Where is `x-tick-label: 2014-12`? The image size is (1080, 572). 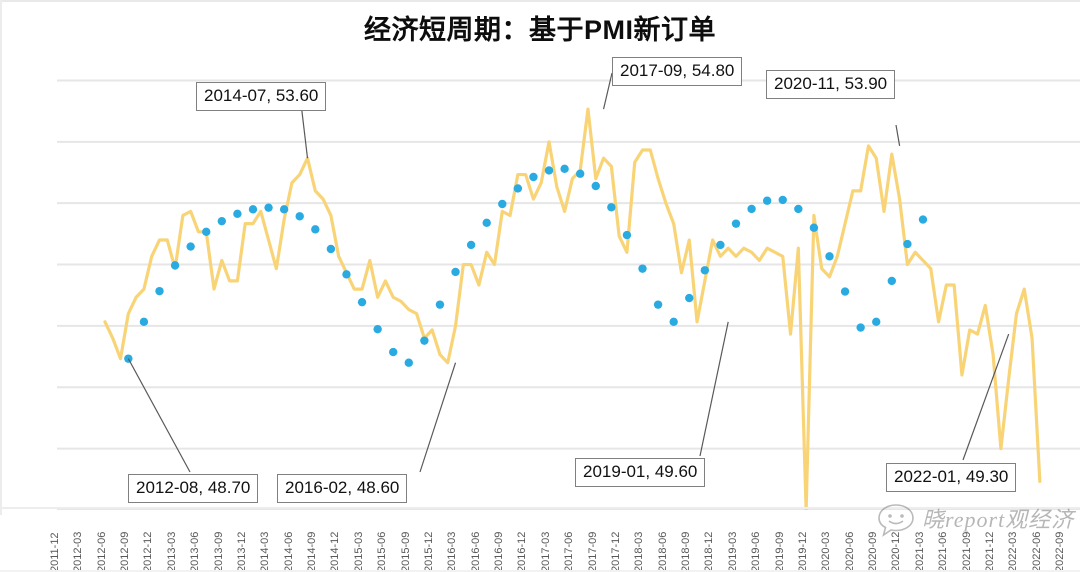
x-tick-label: 2014-12 is located at coordinates (335, 551).